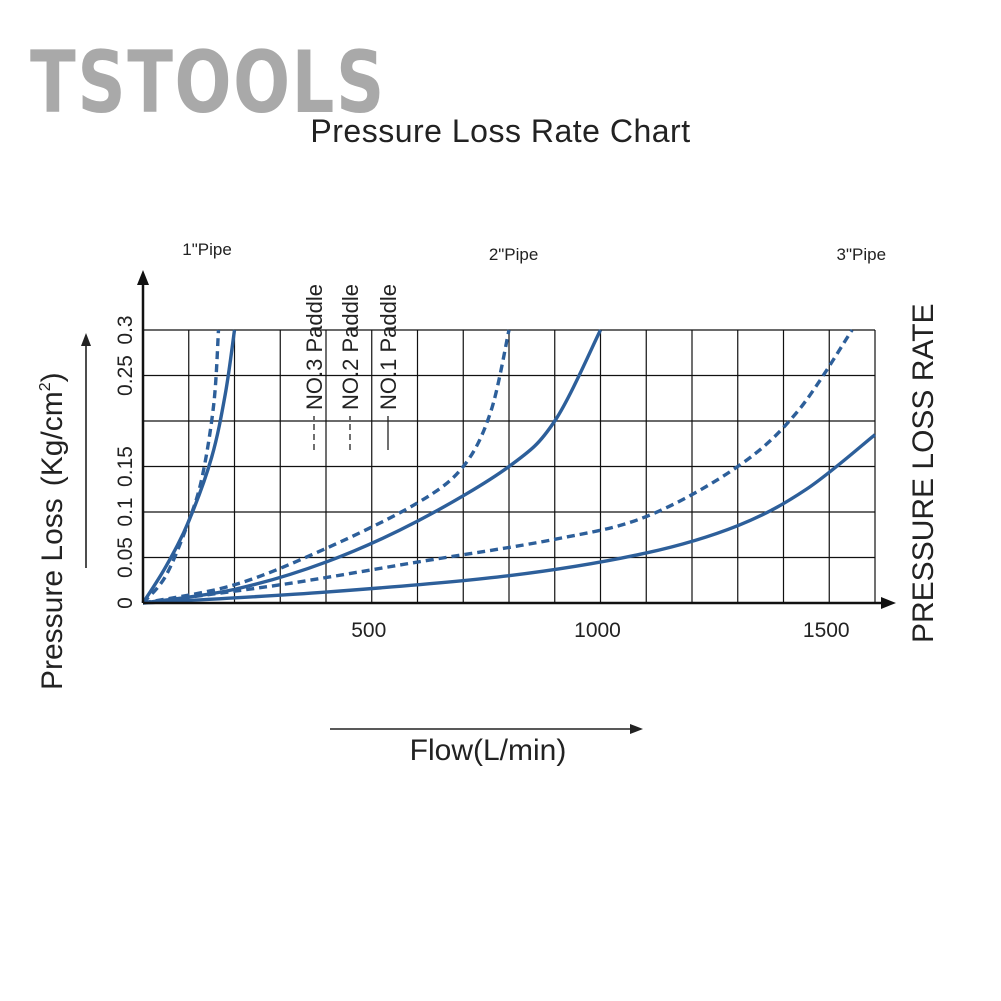 The width and height of the screenshot is (1001, 1001). Describe the element at coordinates (888, 603) in the screenshot. I see `x-axis-arrow` at that location.